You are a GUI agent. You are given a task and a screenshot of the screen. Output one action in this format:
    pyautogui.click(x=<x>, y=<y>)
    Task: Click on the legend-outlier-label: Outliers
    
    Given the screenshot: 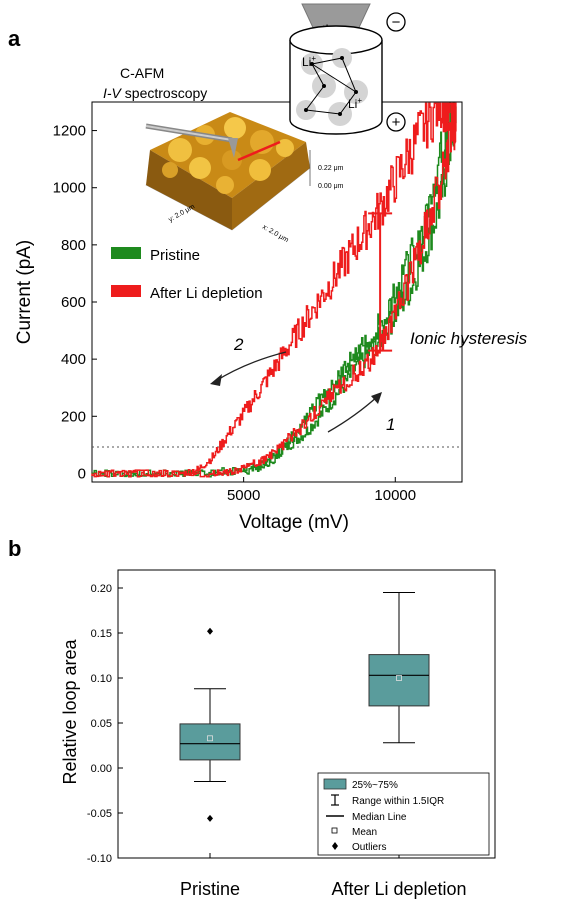 What is the action you would take?
    pyautogui.click(x=369, y=847)
    